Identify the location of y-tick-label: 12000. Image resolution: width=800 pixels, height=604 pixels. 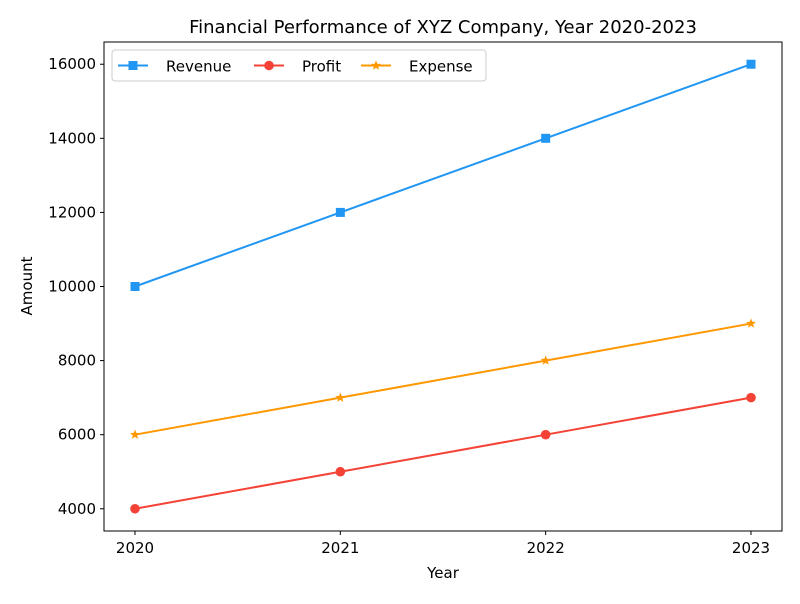
(72, 212).